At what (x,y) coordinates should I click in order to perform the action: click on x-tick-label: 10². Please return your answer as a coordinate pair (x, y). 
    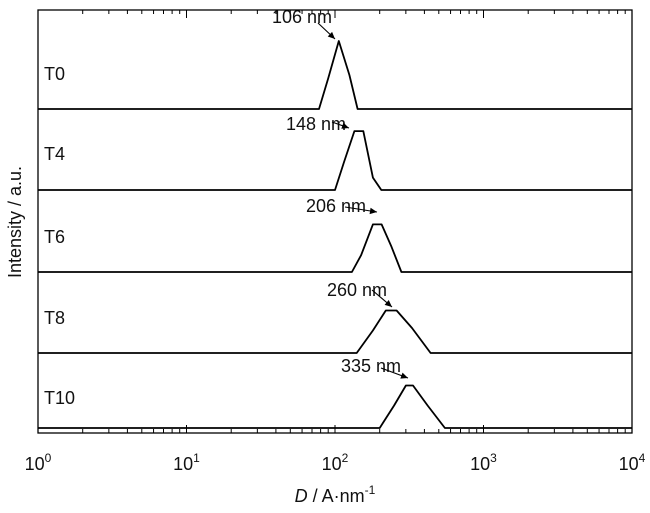
    Looking at the image, I should click on (335, 462).